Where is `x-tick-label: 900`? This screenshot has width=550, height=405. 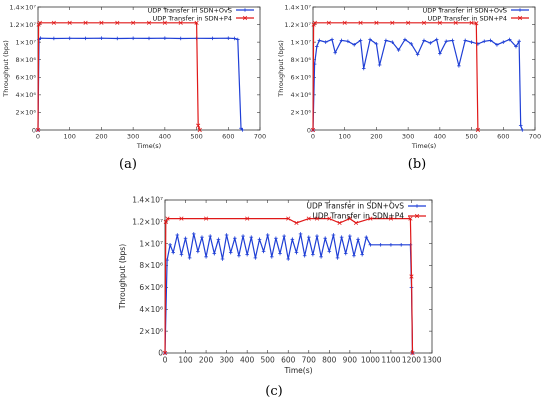 x-tick-label: 900 is located at coordinates (350, 360).